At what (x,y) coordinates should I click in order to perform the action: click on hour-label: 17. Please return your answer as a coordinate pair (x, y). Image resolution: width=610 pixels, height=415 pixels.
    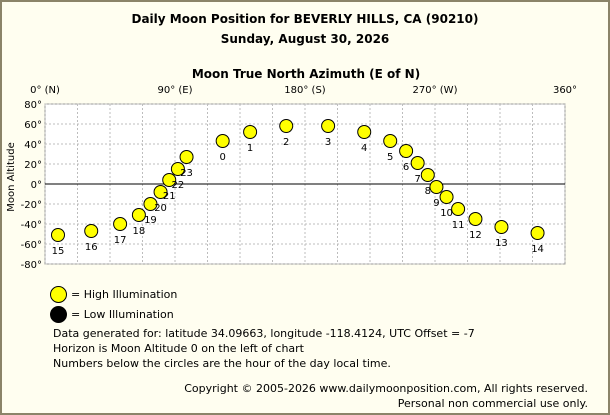
    Looking at the image, I should click on (120, 240).